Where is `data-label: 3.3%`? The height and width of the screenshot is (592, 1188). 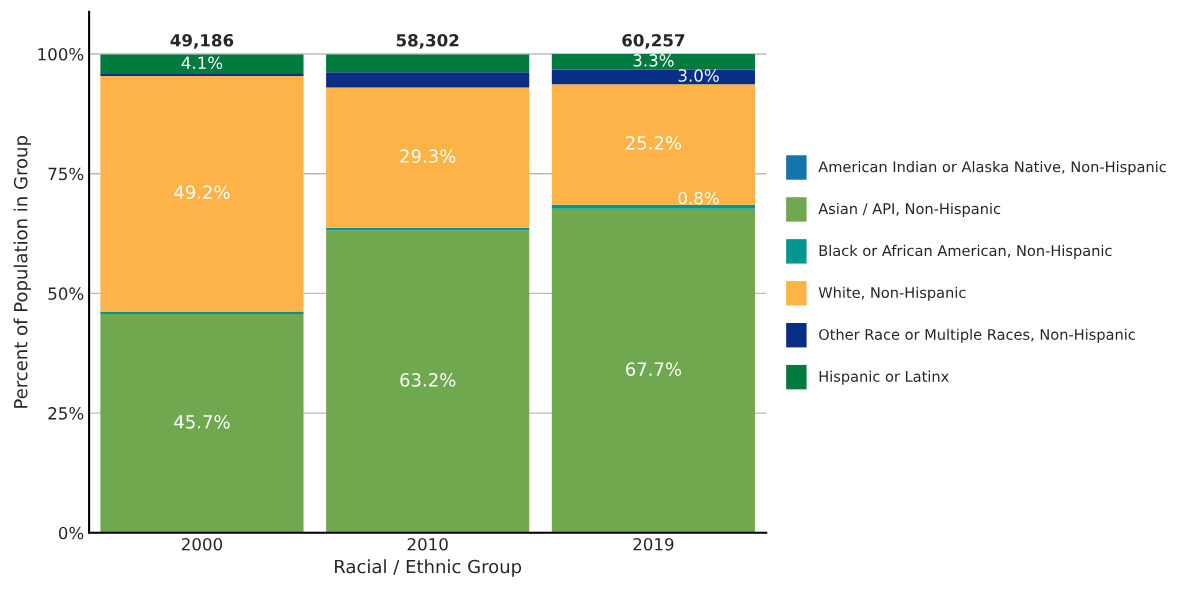
data-label: 3.3% is located at coordinates (653, 60).